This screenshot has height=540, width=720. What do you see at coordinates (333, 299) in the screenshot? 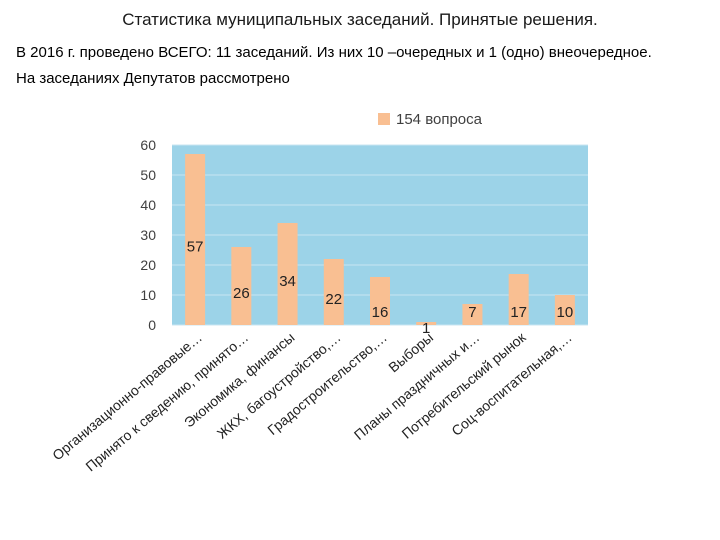
I see `data-label: 22` at bounding box center [333, 299].